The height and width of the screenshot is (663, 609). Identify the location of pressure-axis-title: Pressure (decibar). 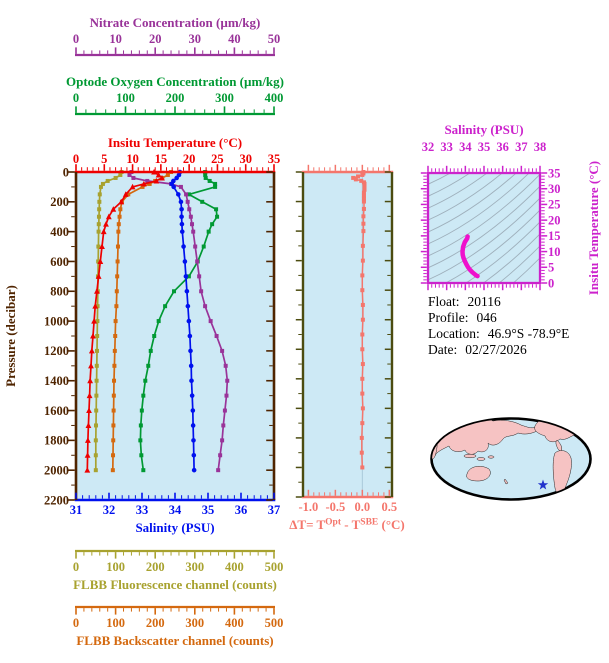
(10, 336).